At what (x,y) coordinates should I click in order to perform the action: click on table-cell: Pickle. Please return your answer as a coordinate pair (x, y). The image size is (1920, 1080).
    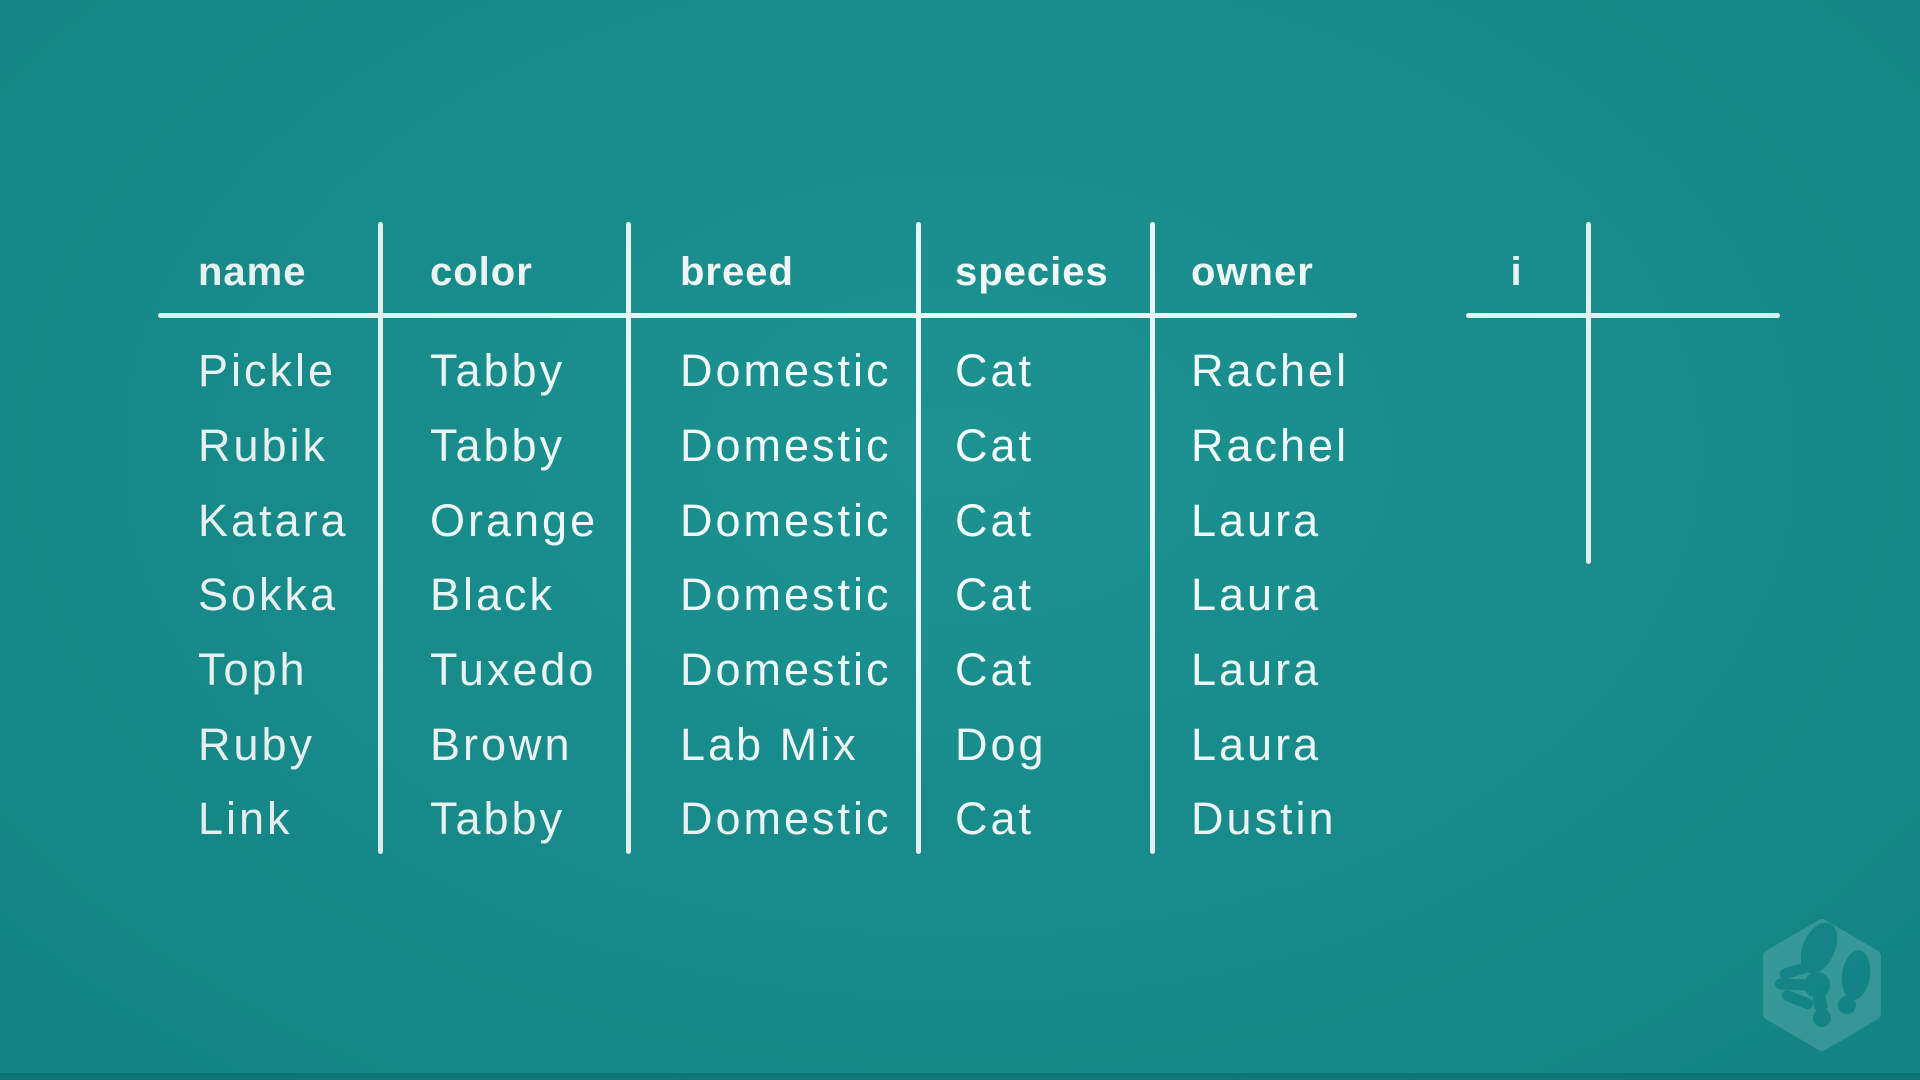
    Looking at the image, I should click on (267, 370).